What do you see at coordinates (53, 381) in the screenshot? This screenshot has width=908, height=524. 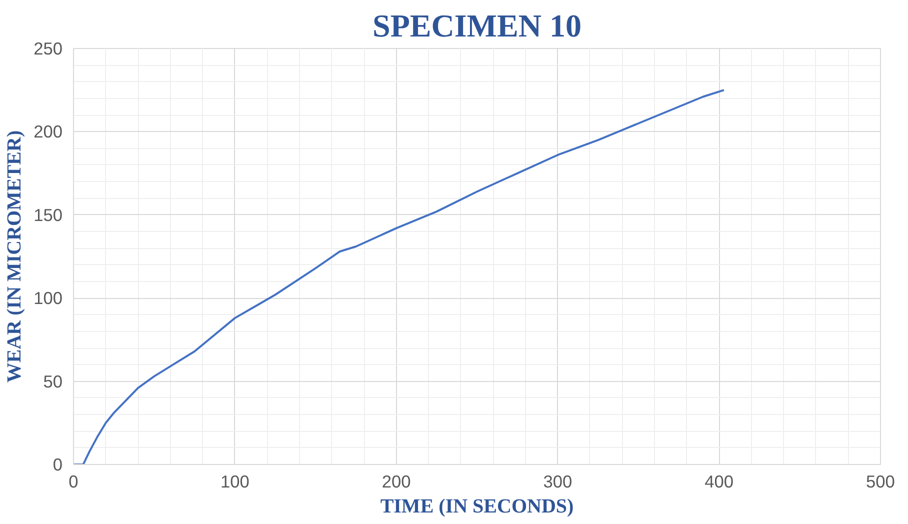 I see `y-tick-label: 50` at bounding box center [53, 381].